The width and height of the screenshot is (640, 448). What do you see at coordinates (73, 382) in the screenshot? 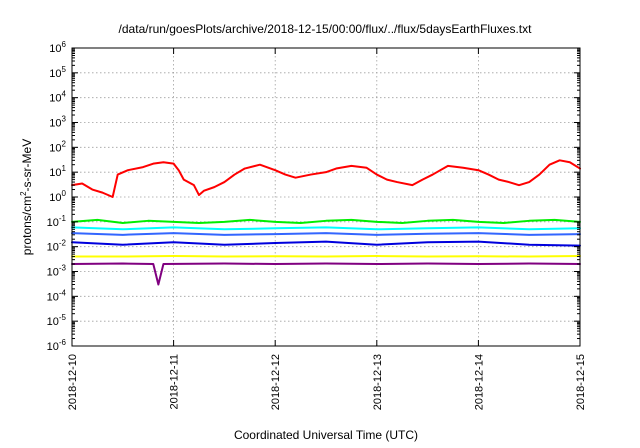
I see `x-tick-label: 2018-12-10` at bounding box center [73, 382].